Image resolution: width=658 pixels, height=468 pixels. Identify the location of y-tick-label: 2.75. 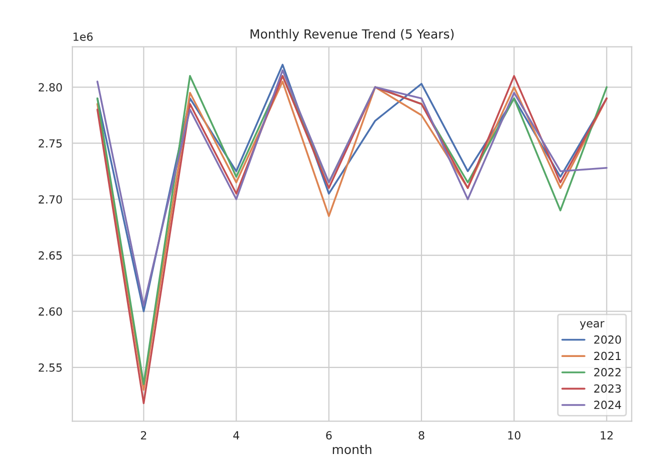
(50, 143).